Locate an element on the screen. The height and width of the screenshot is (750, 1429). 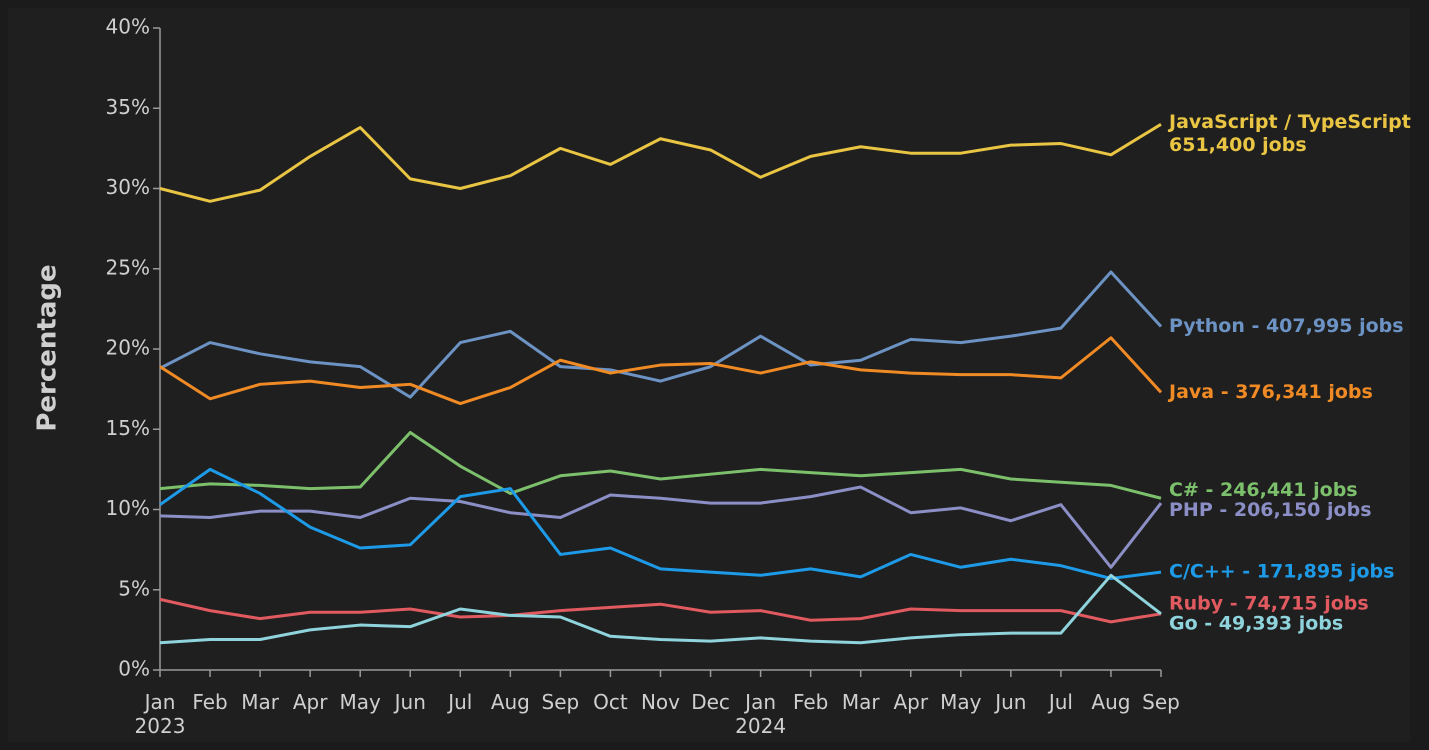
series-label: Ruby - 74,715 jobs is located at coordinates (1269, 603).